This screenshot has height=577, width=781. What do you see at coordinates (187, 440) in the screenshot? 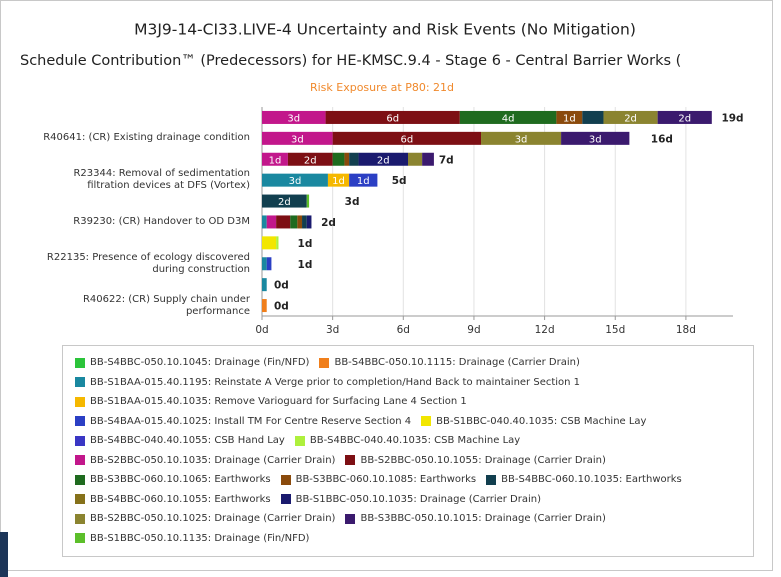
I see `legend-label: BB-S4BBC-040.40.1055: CSB Hand Lay` at bounding box center [187, 440].